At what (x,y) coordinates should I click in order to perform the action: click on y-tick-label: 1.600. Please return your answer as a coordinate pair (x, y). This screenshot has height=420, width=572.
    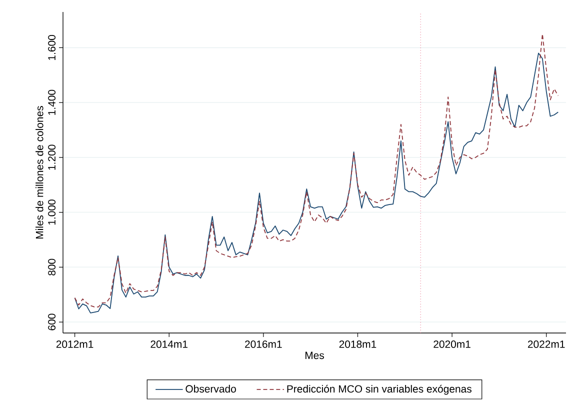
    Looking at the image, I should click on (52, 47).